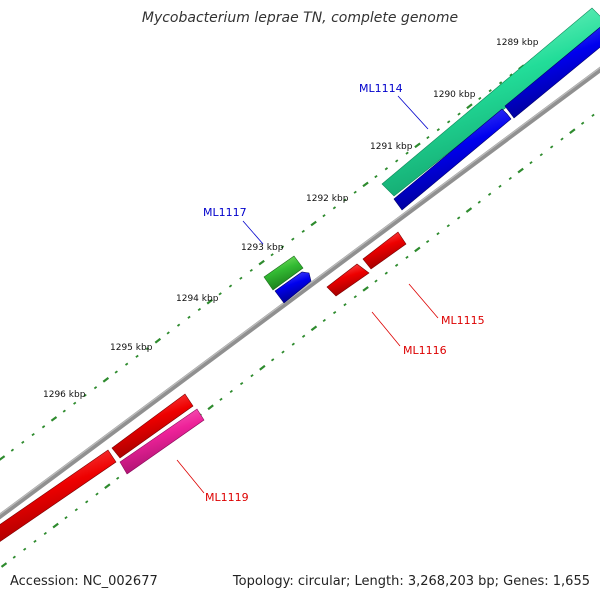 The image size is (600, 600). Describe the element at coordinates (64, 395) in the screenshot. I see `tick-label: 1296 kbp` at that location.